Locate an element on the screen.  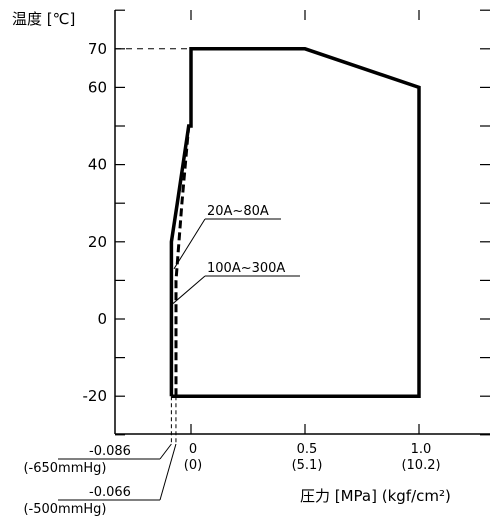
annotation-label: 100A~300A is located at coordinates (246, 268).